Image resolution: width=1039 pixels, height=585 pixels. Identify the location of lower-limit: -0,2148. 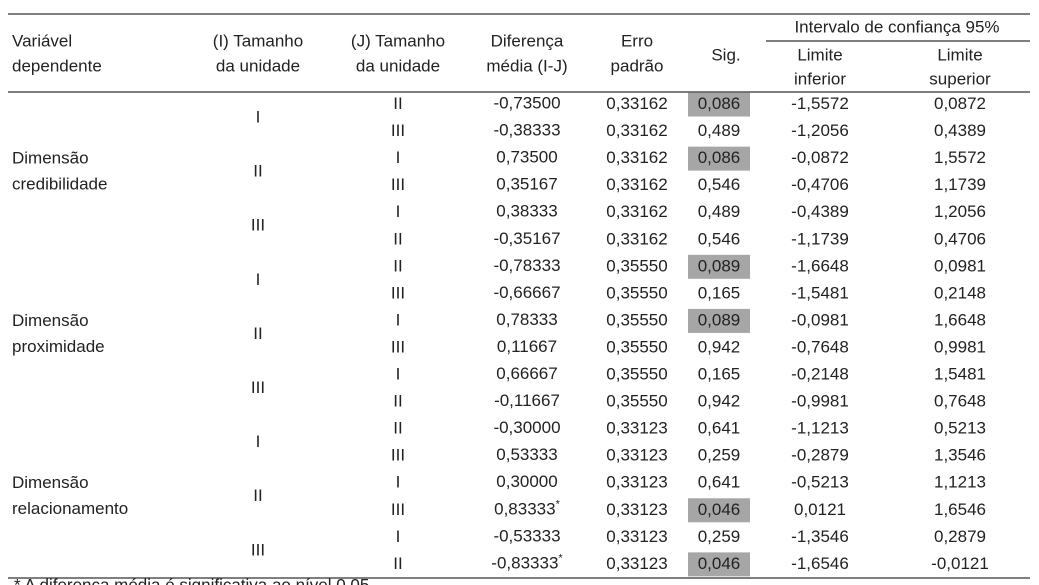
(820, 374).